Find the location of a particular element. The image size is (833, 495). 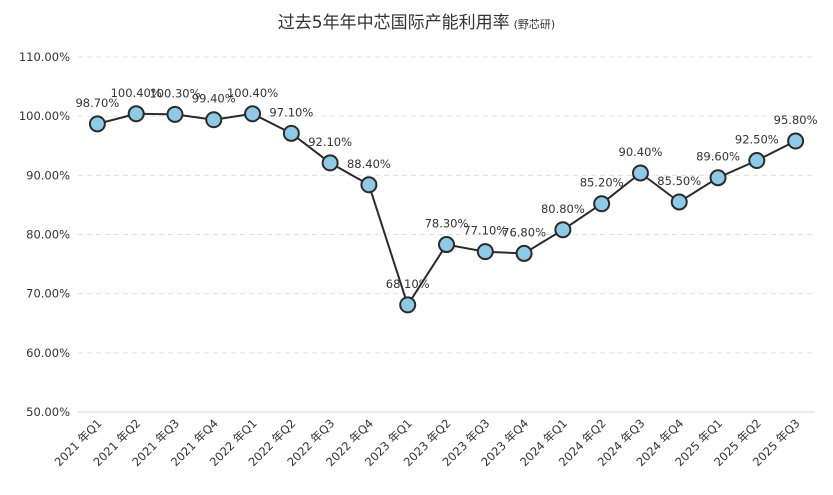

data-label: 68.10% is located at coordinates (408, 284).